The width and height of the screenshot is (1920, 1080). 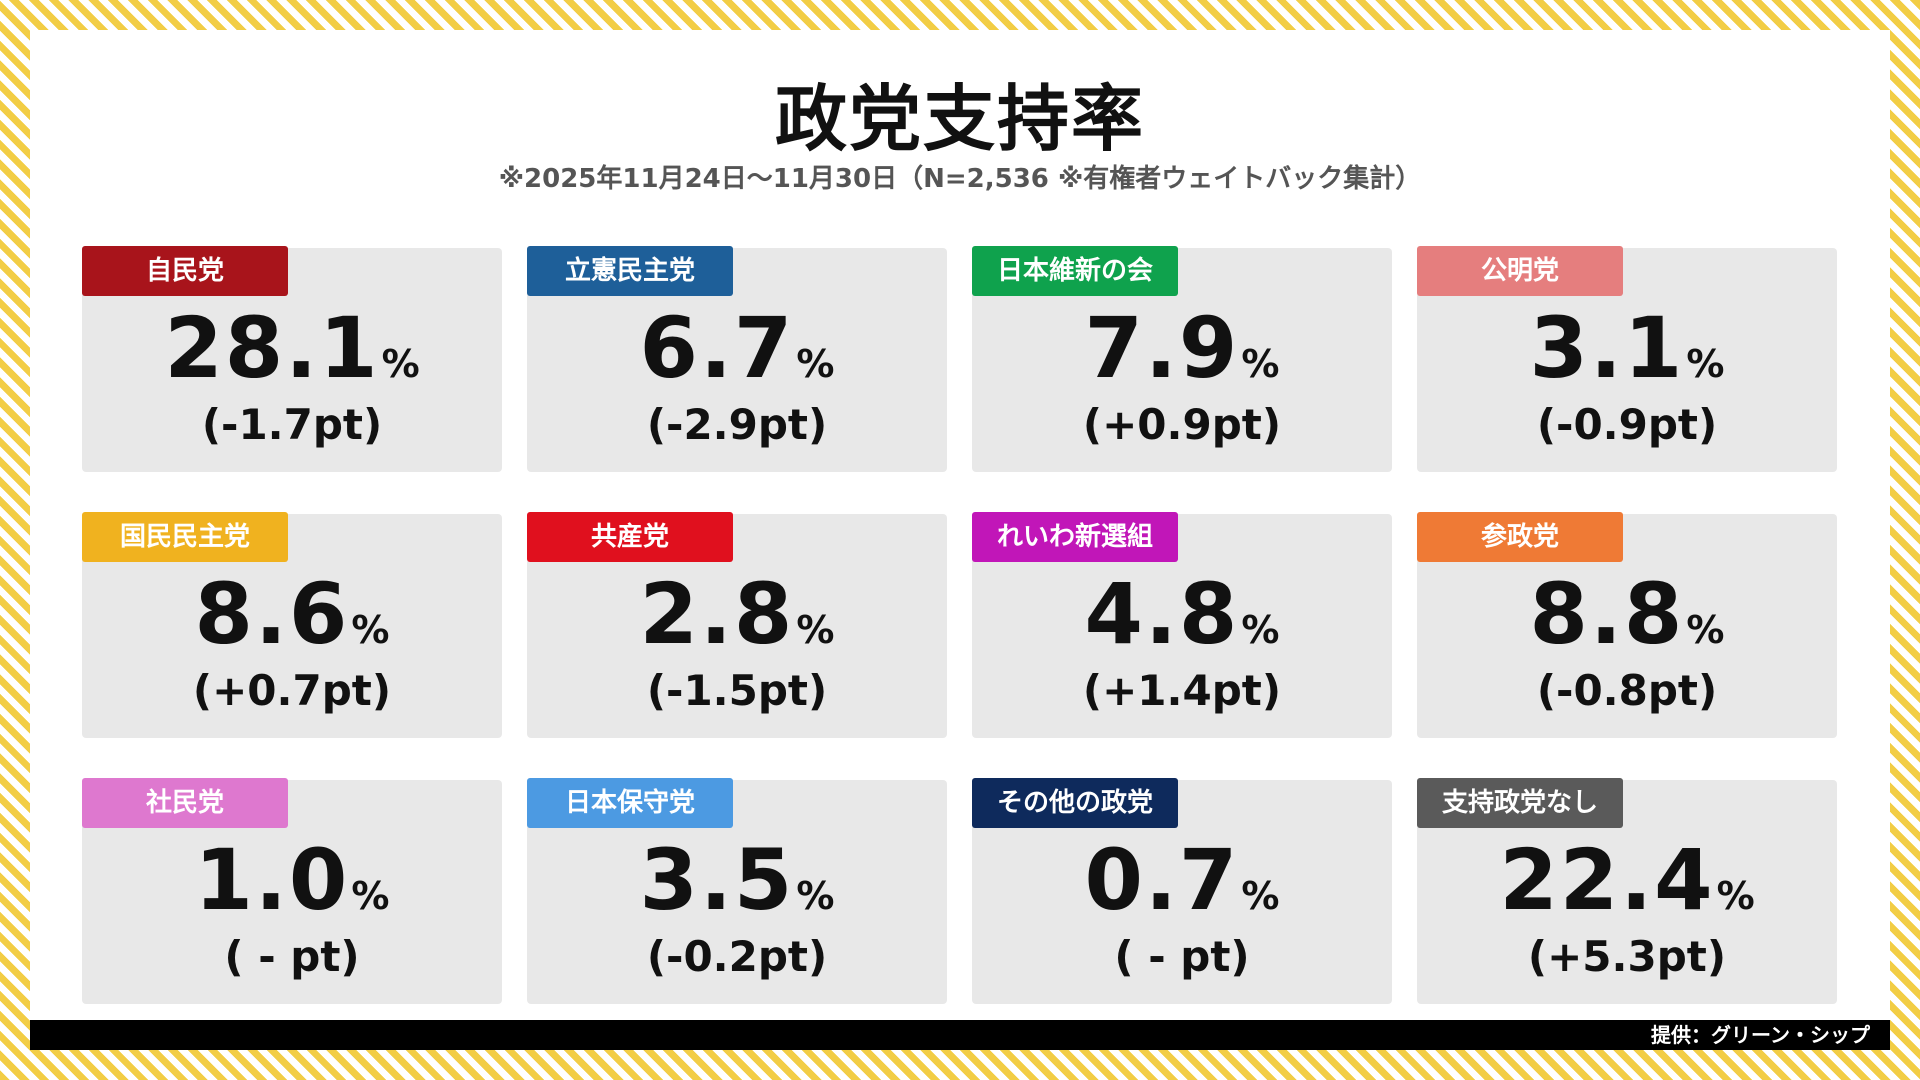 I want to click on party-card: 日本保守党 3.5% (-0.2pt), so click(x=737, y=891).